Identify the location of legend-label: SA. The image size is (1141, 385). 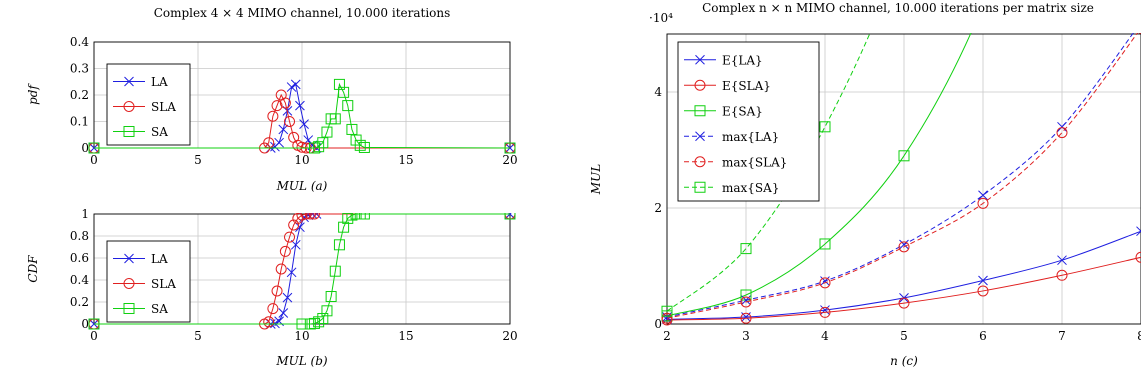
(159, 309).